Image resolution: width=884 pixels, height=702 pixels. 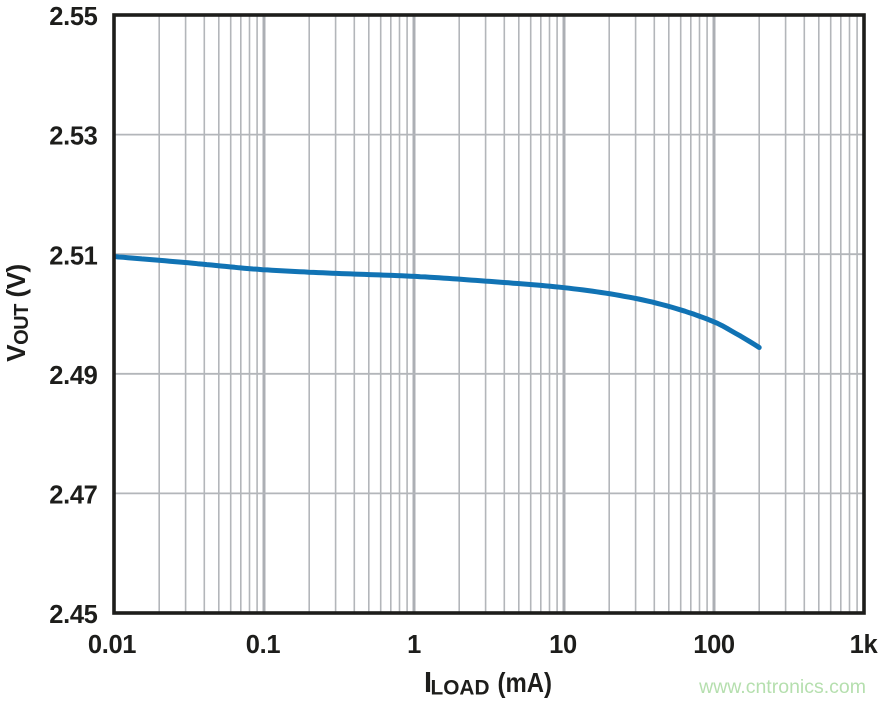 What do you see at coordinates (112, 645) in the screenshot?
I see `svg-text: 0.01` at bounding box center [112, 645].